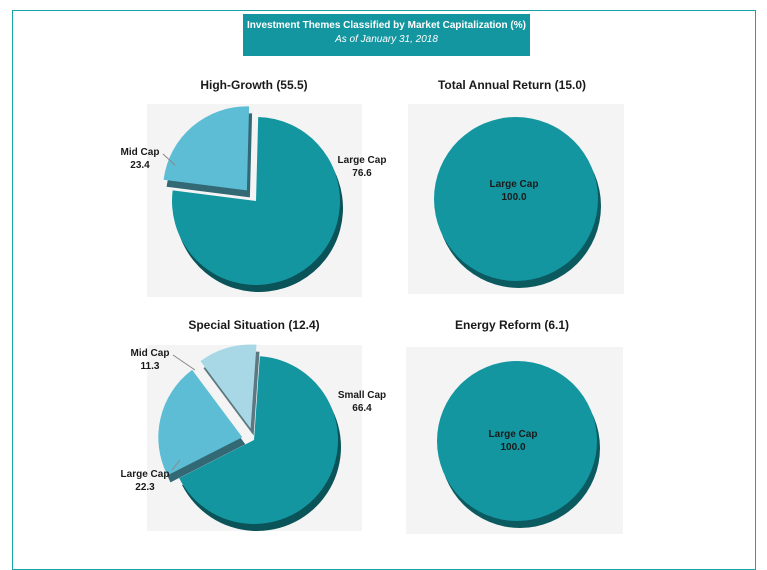 The width and height of the screenshot is (767, 570). I want to click on pie-label-large-cap-value: 22.3, so click(145, 487).